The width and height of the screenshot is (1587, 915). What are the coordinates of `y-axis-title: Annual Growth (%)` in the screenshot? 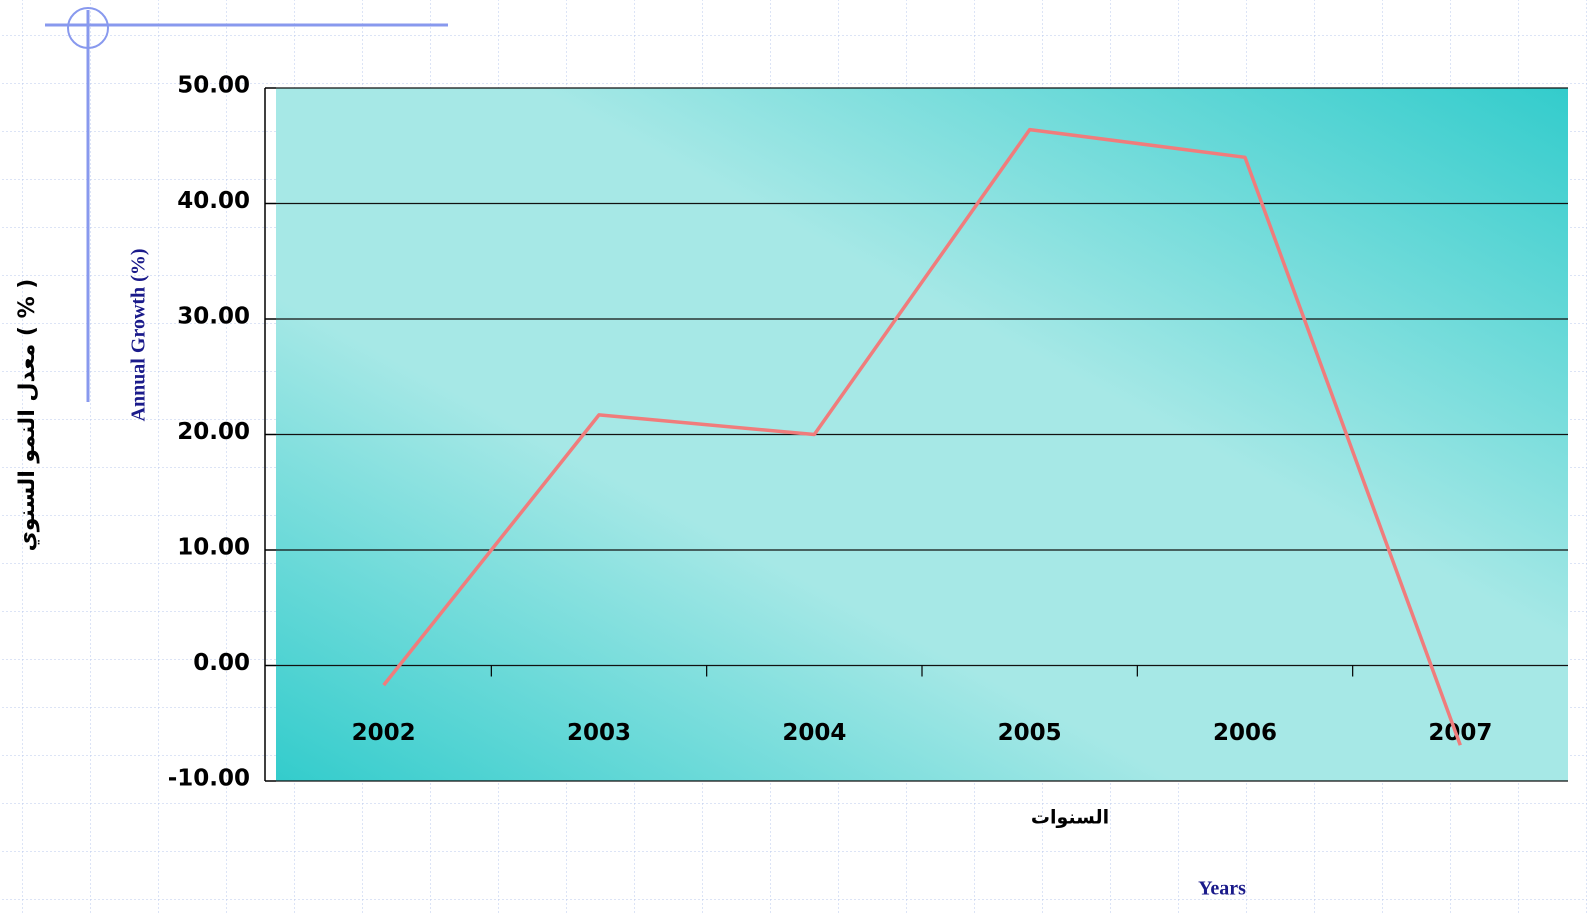 It's located at (139, 335).